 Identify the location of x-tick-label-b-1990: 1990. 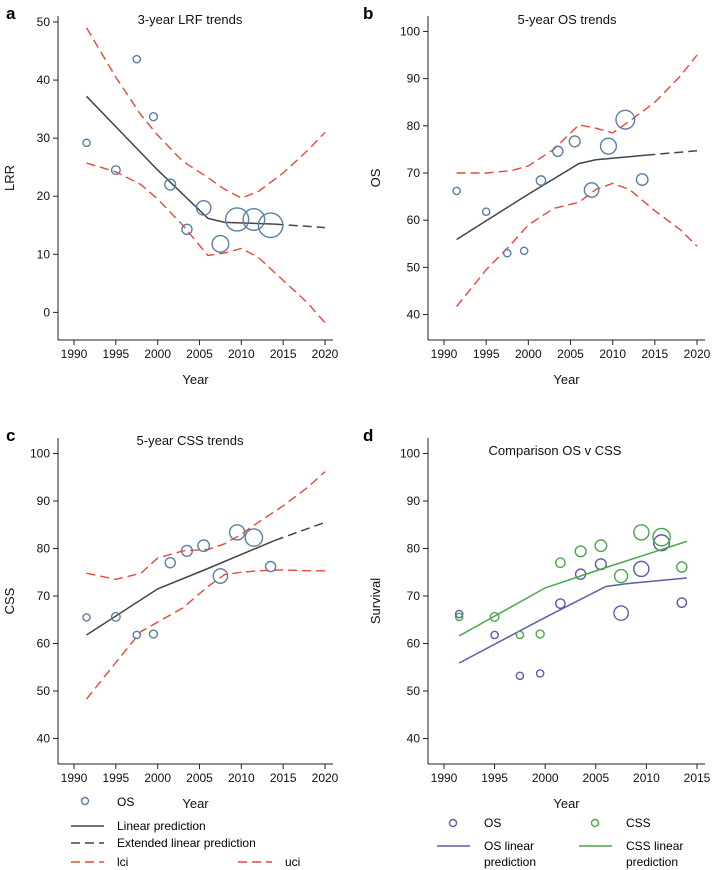
(444, 354).